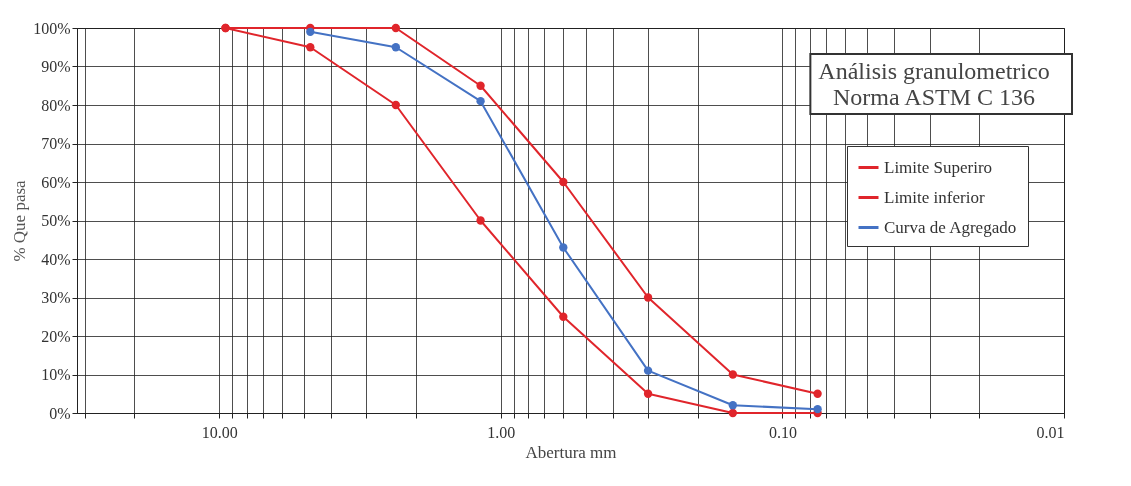  What do you see at coordinates (60, 413) in the screenshot?
I see `y-tick-label: 0%` at bounding box center [60, 413].